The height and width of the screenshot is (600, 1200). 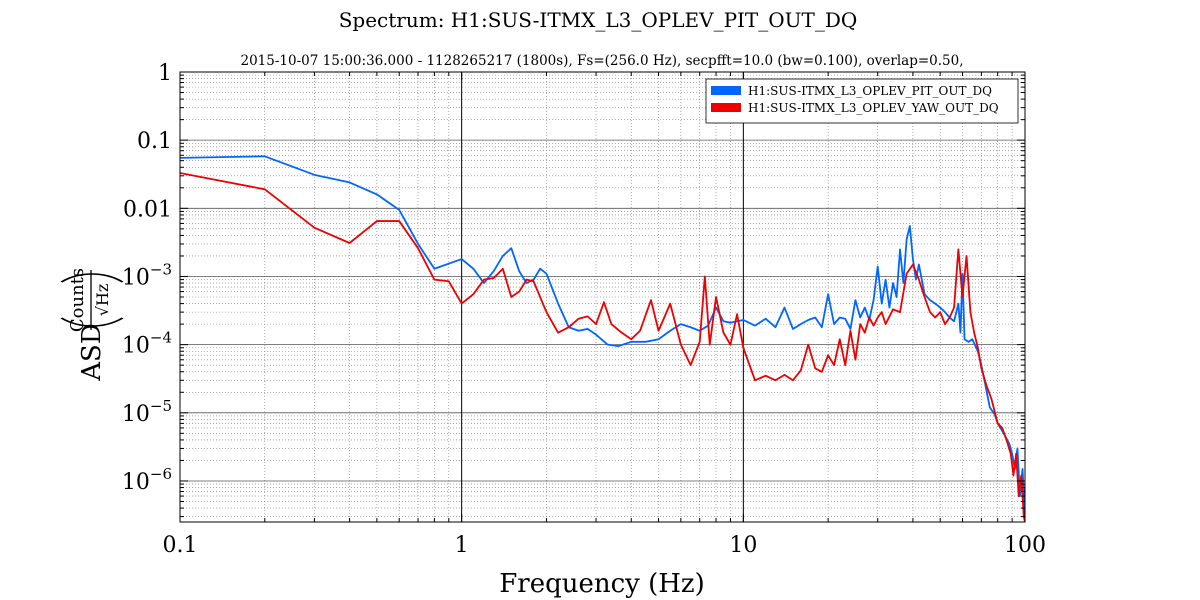 What do you see at coordinates (726, 90) in the screenshot?
I see `legend-swatch-pit` at bounding box center [726, 90].